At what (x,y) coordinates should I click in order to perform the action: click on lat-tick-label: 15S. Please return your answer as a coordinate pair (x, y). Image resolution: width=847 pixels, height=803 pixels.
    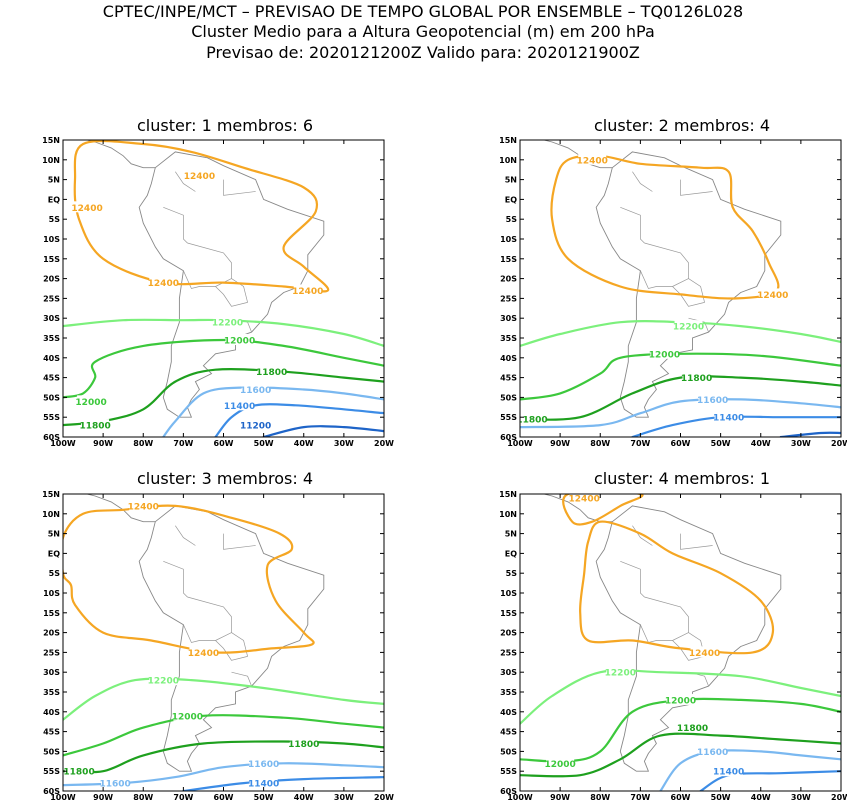
    Looking at the image, I should click on (508, 259).